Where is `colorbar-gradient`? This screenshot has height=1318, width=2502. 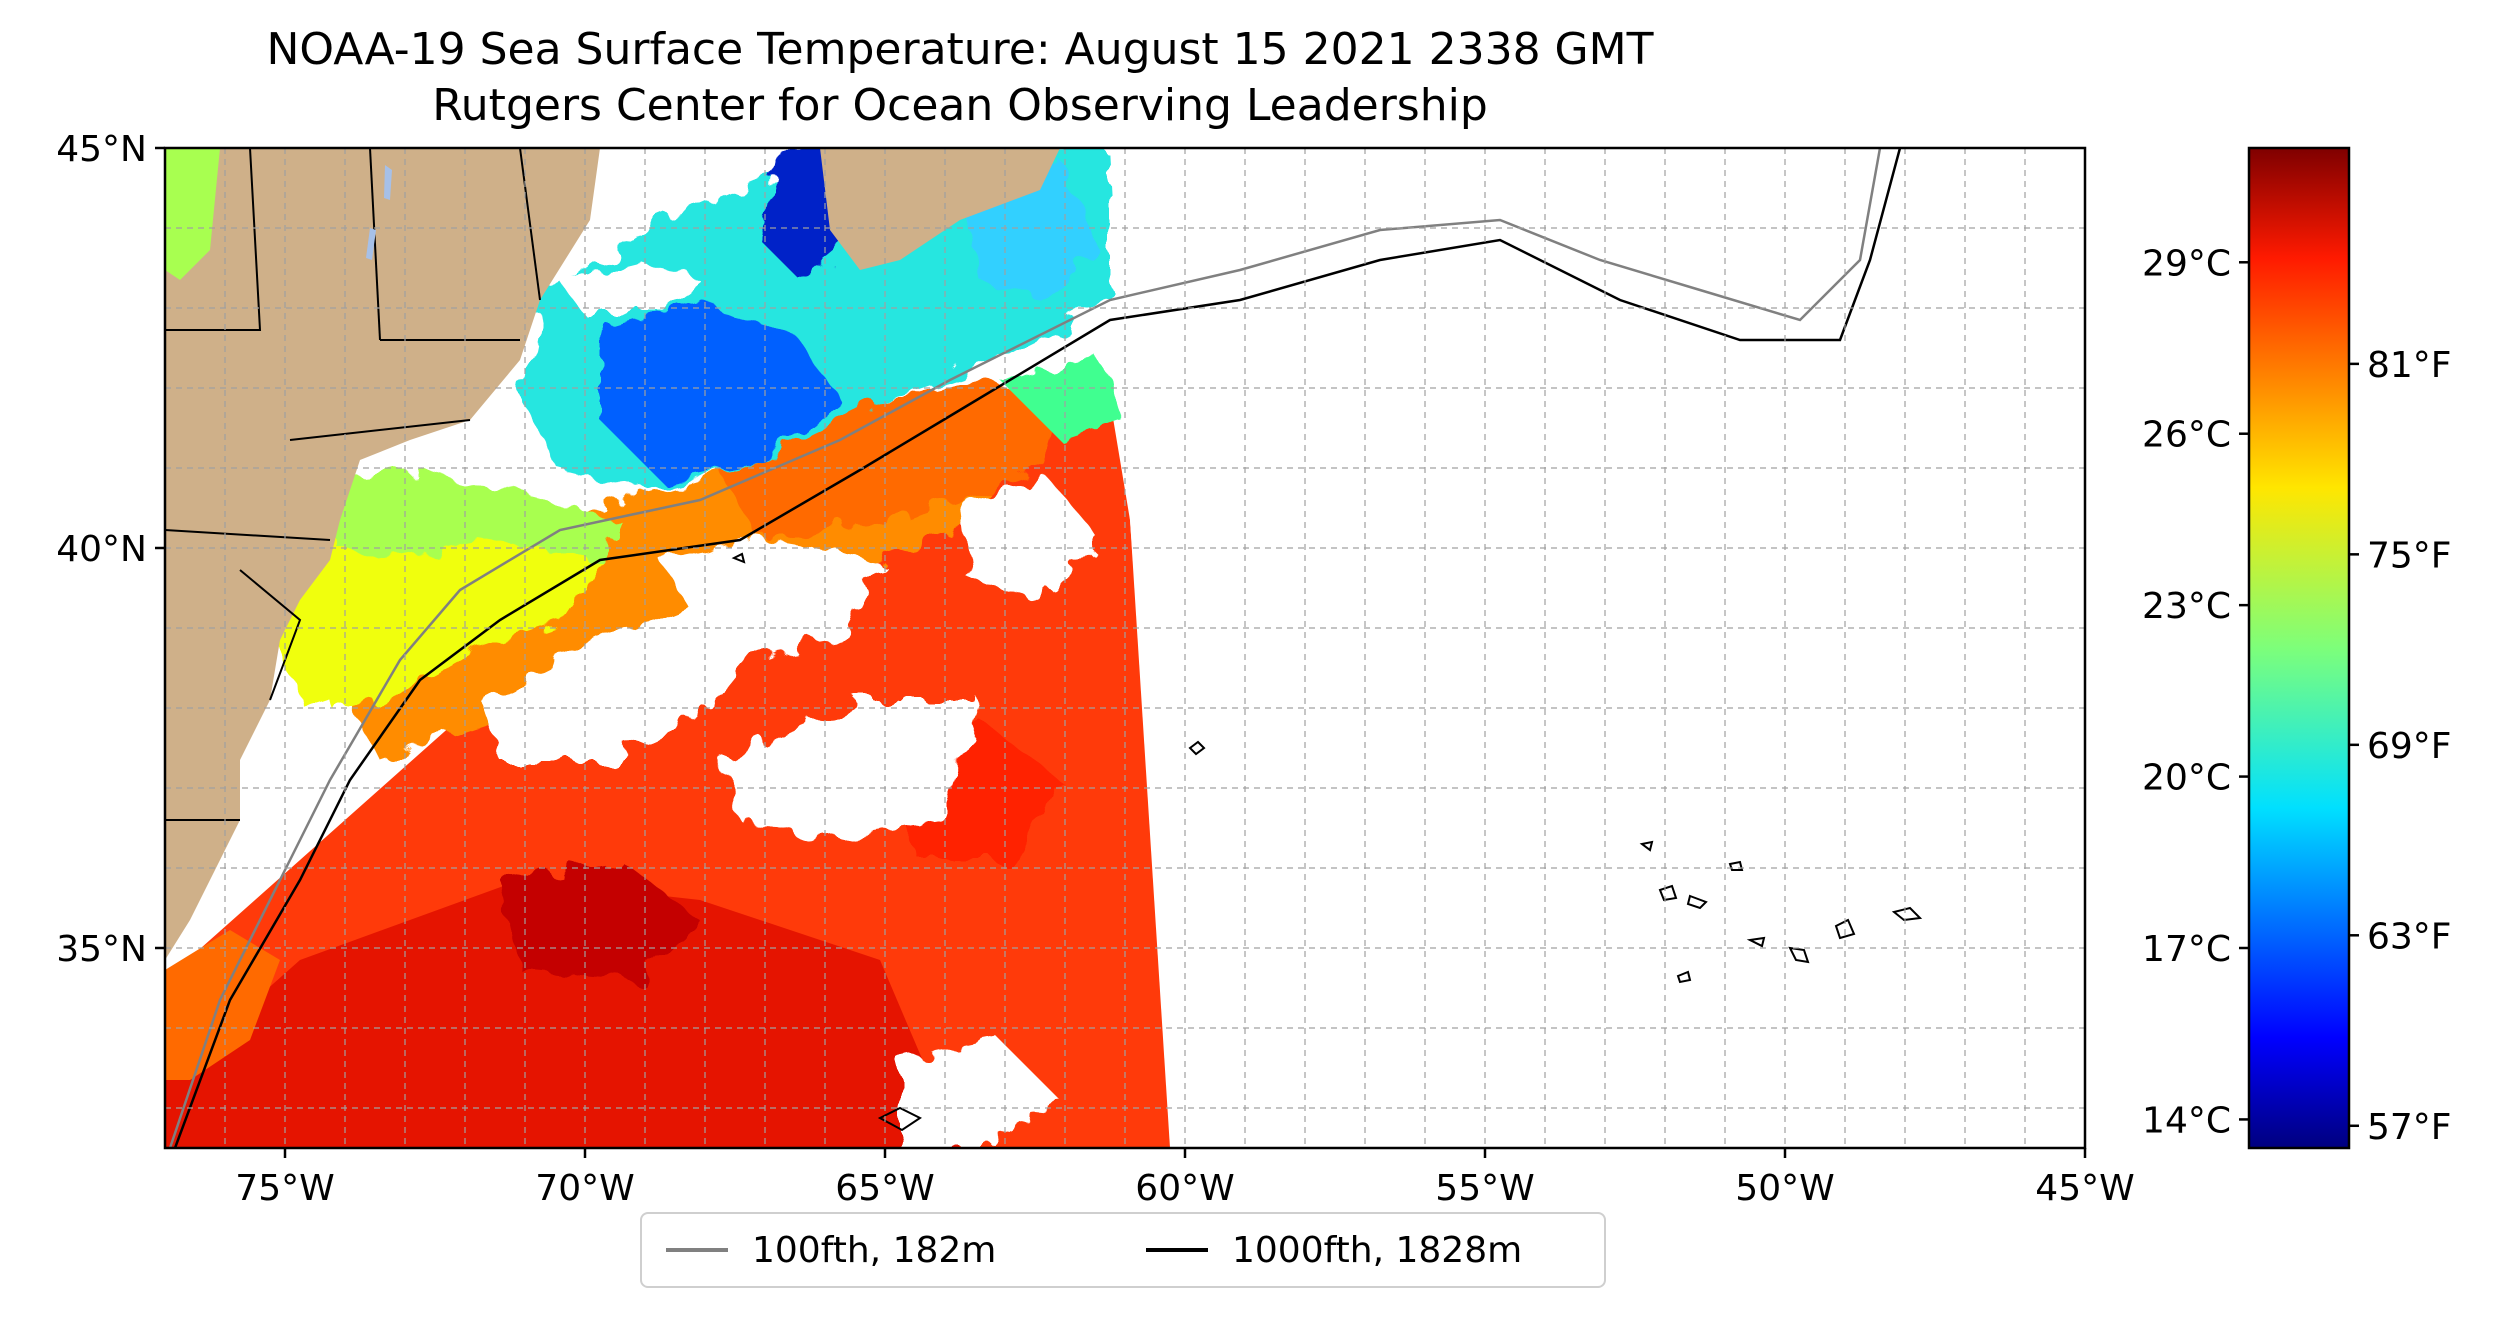
colorbar-gradient is located at coordinates (2299, 648).